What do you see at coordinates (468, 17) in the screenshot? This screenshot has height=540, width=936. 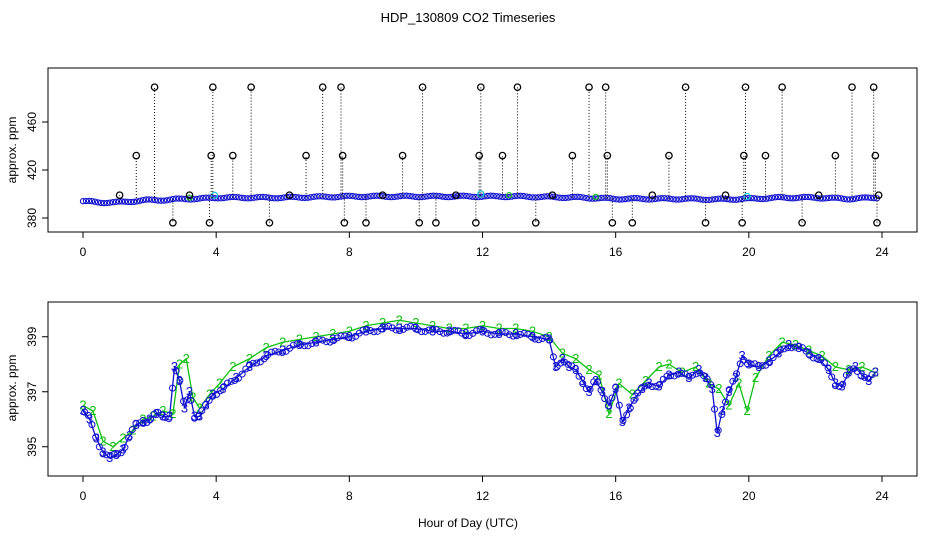 I see `chart-title: HDP_130809 CO2 Timeseries` at bounding box center [468, 17].